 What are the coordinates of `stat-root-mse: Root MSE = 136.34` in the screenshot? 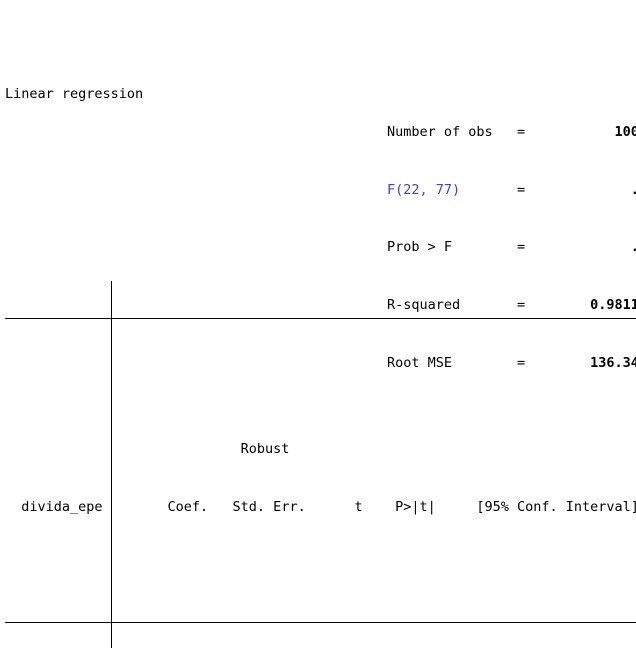 It's located at (511, 363).